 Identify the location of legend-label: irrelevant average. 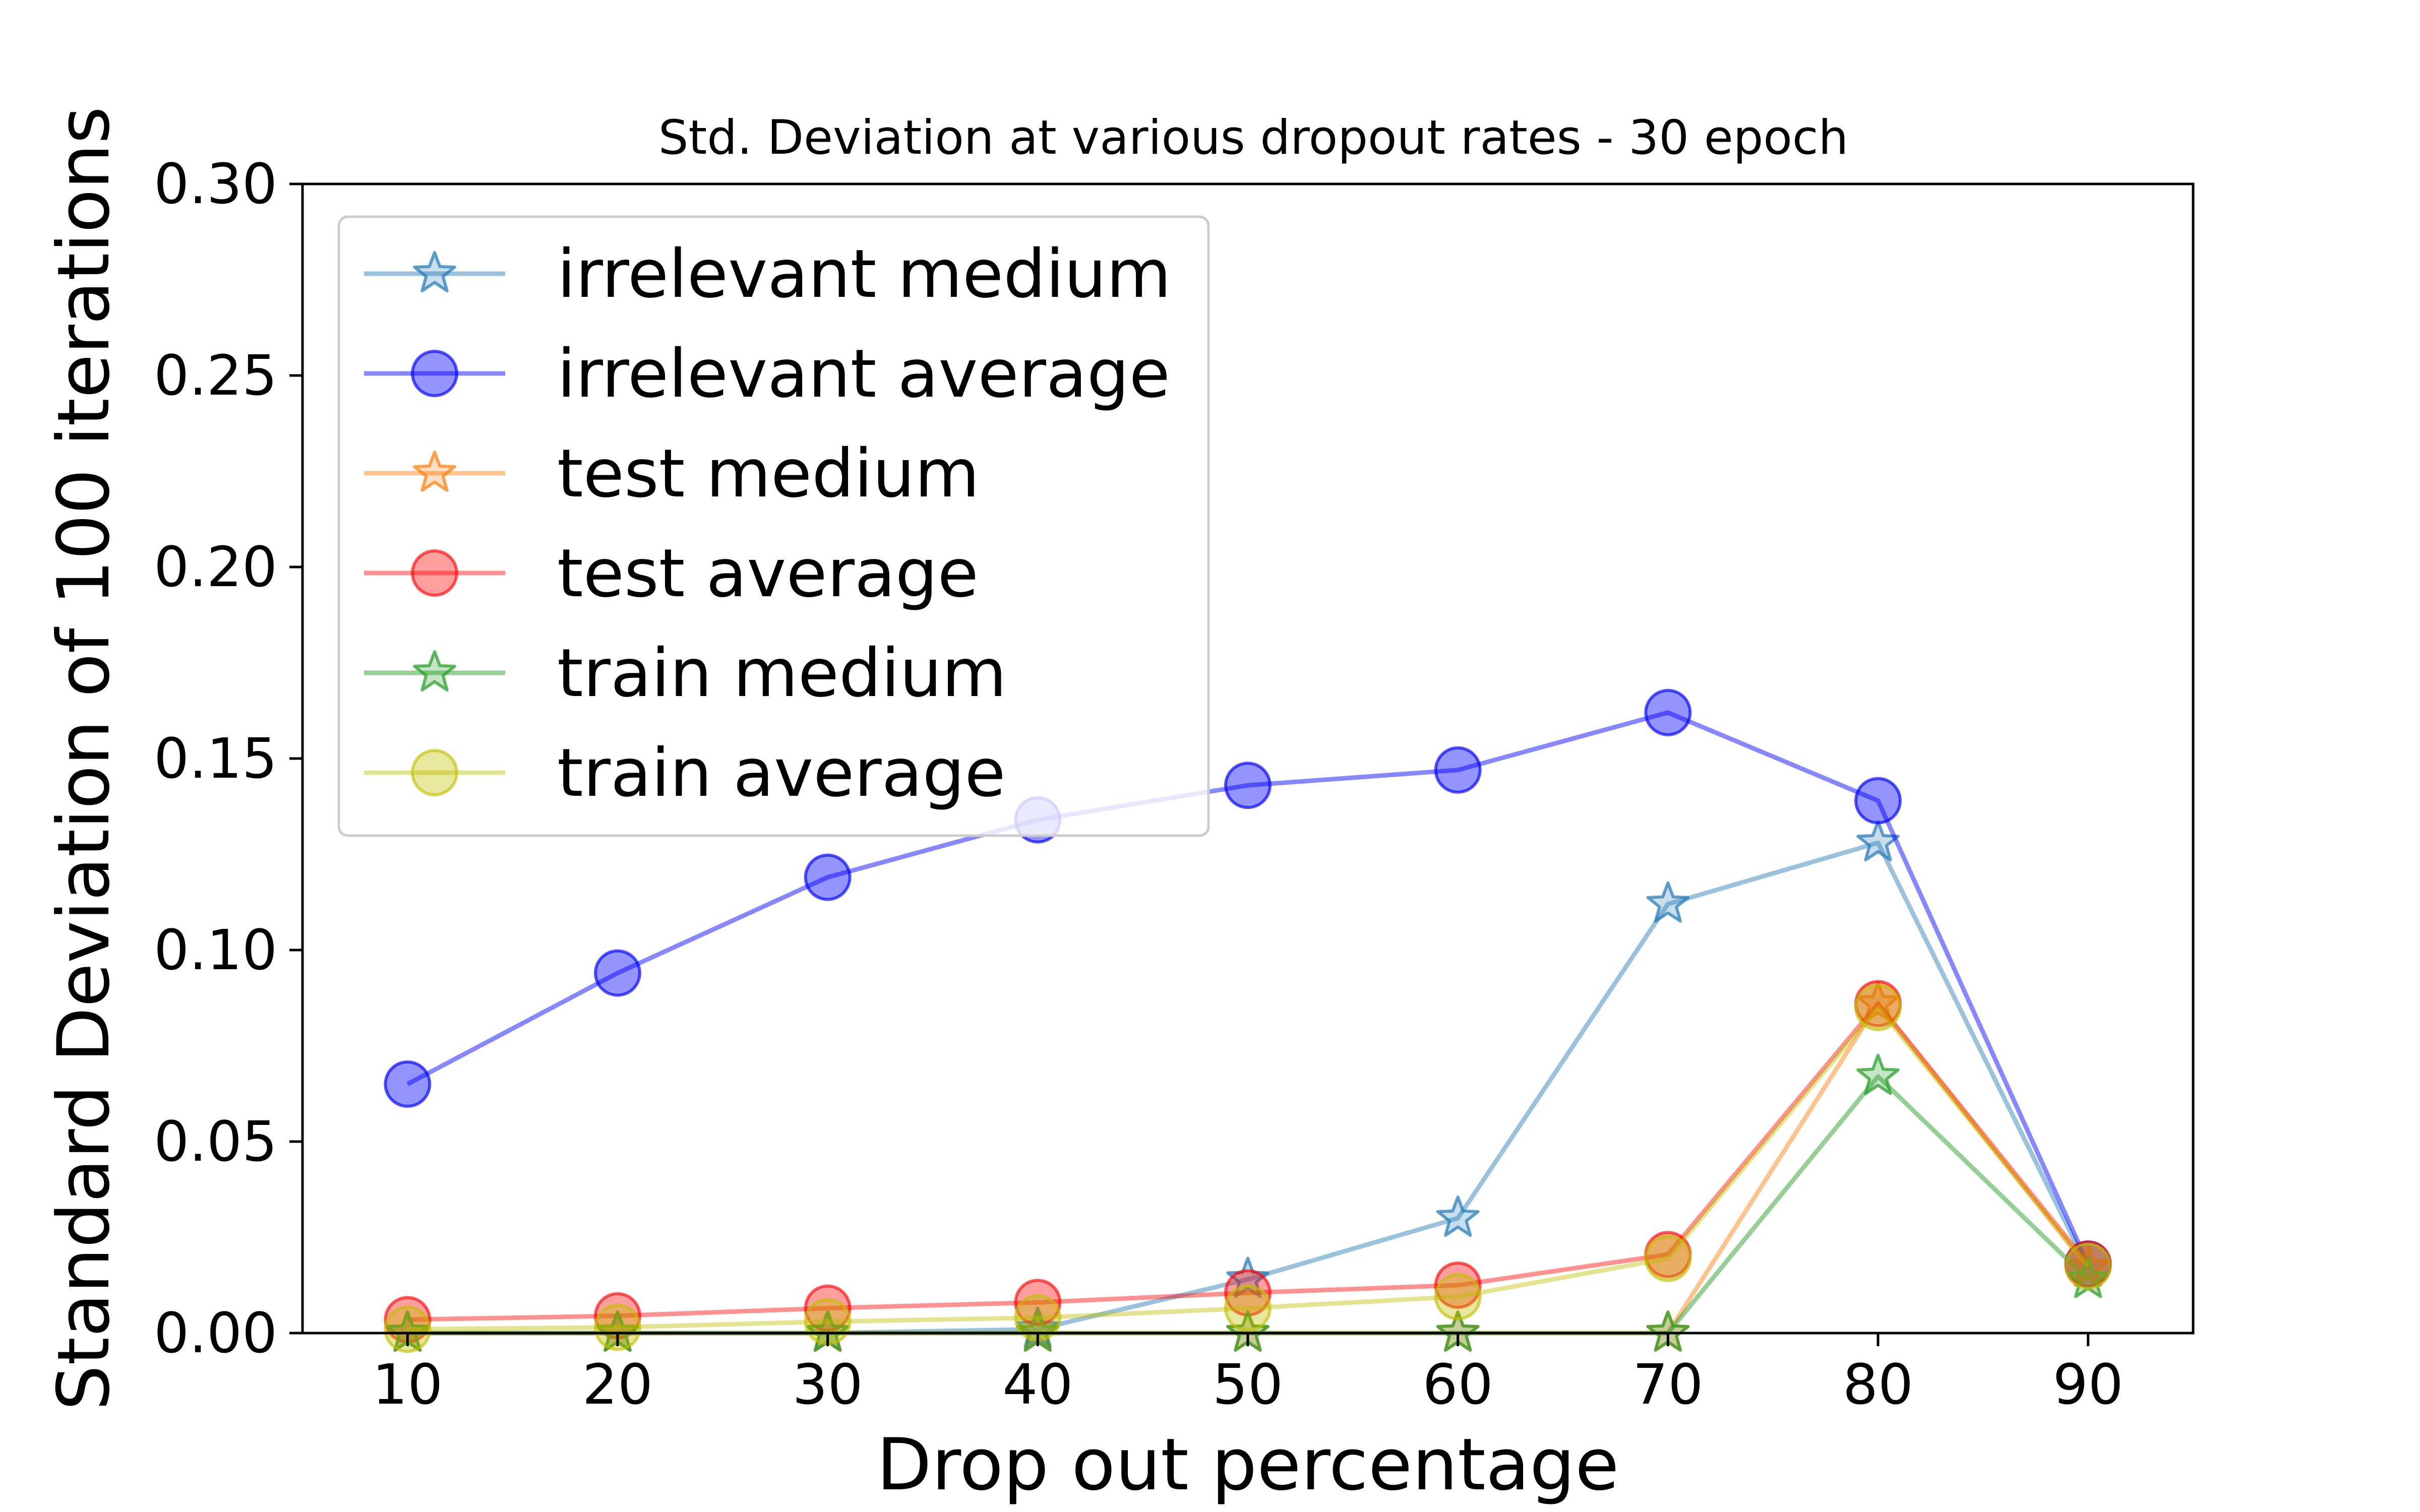
(863, 374).